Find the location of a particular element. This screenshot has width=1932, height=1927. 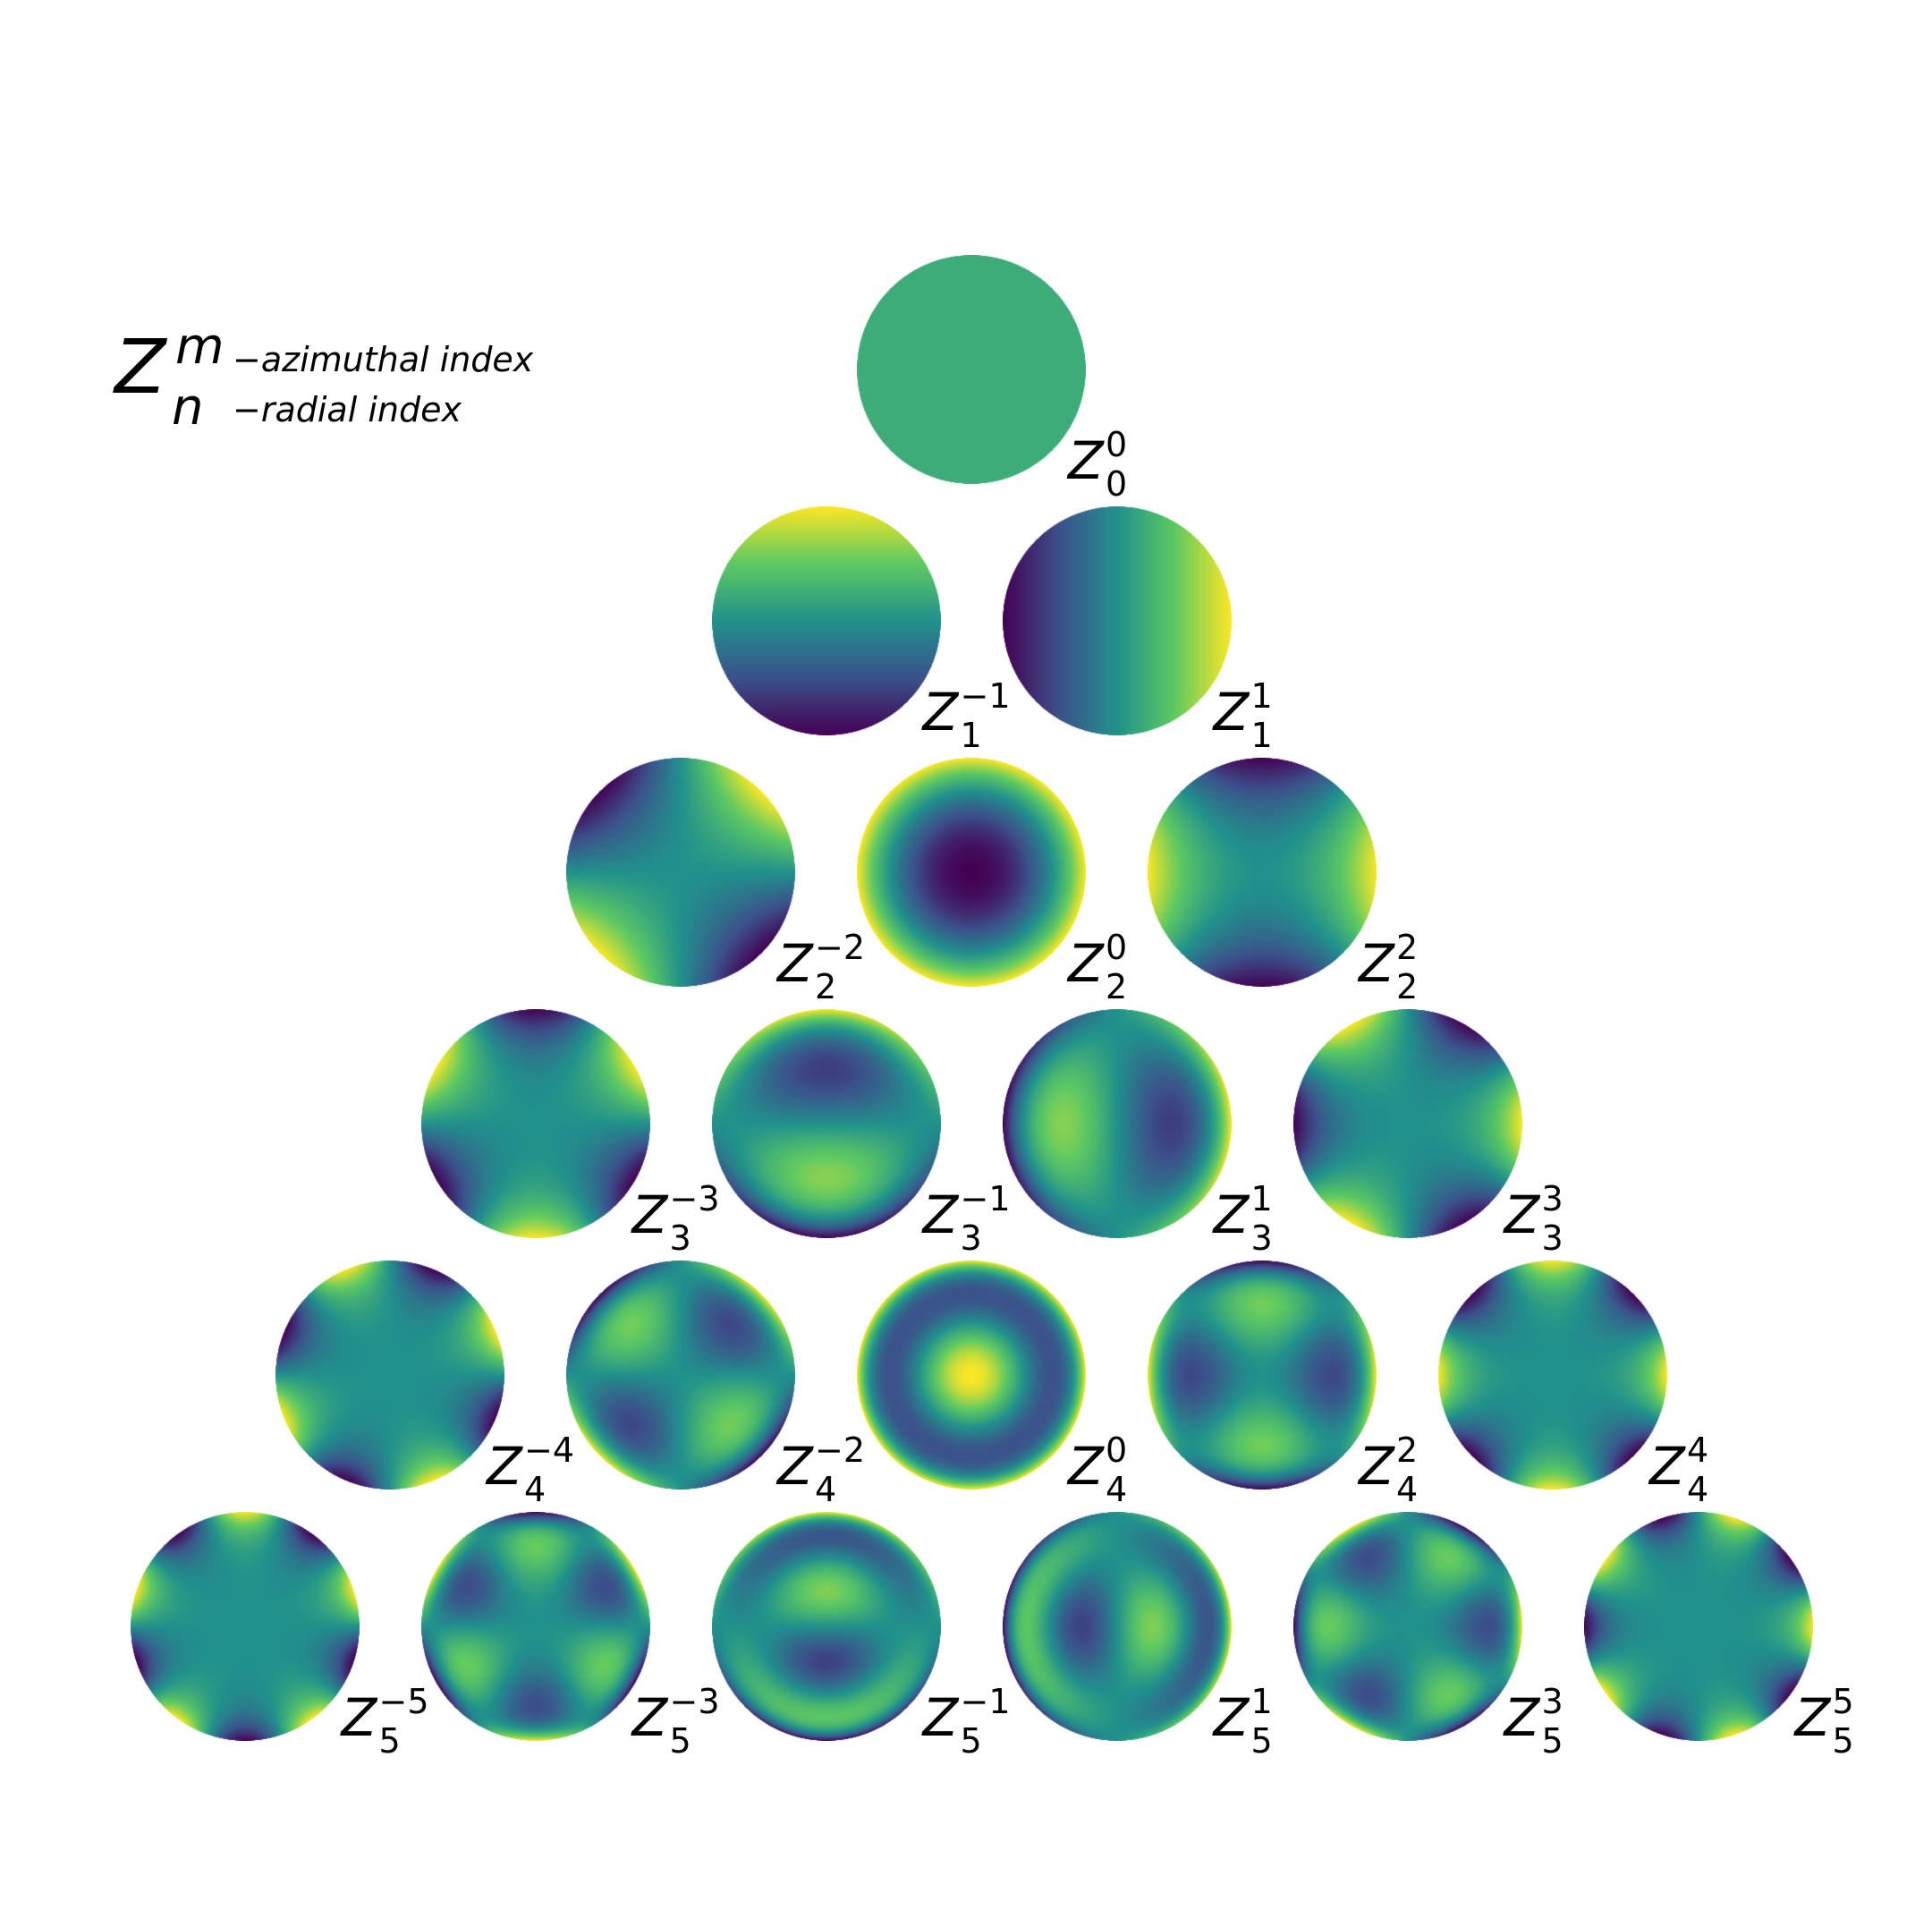

zernike-disk-n5-mneg5 is located at coordinates (245, 1626).